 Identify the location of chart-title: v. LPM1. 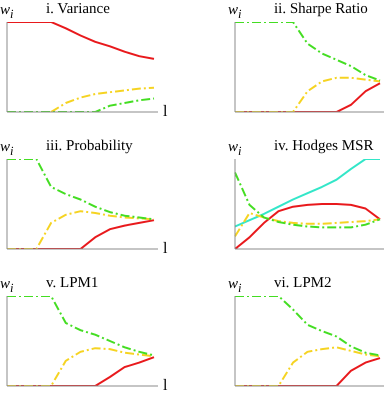
(72, 283).